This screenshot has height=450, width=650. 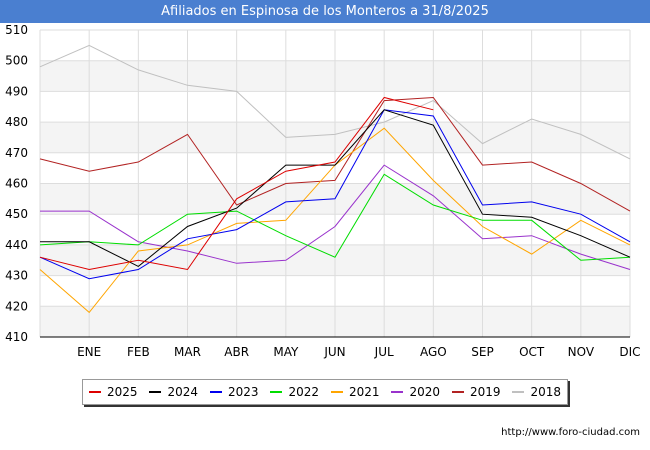 I want to click on x-axis-ticks: ENE FEB MAR ABR MAY JUN JUL AGO SEP OCT NOV DIC, so click(x=358, y=352).